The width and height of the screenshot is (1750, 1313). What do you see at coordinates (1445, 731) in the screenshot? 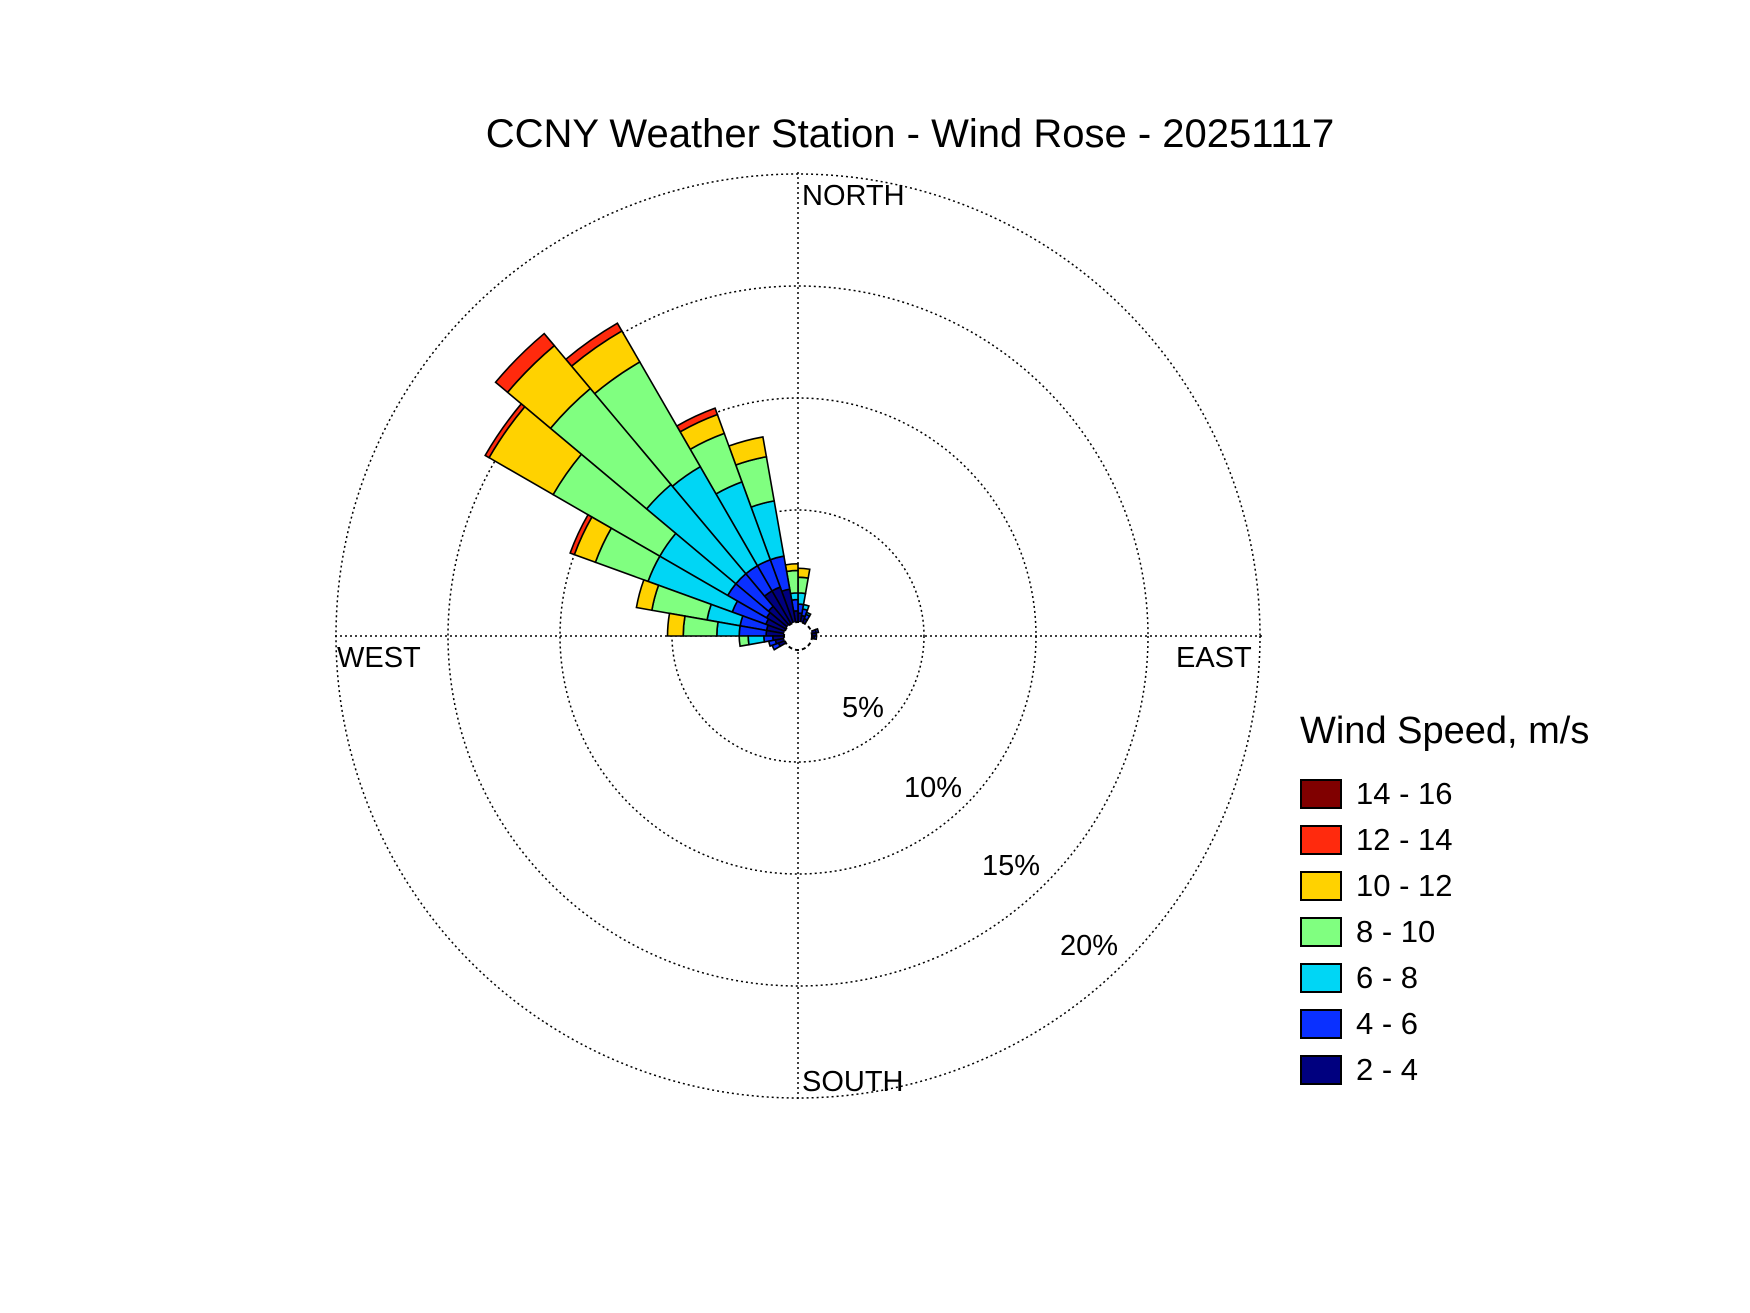
I see `legend-title: Wind Speed, m/s` at bounding box center [1445, 731].